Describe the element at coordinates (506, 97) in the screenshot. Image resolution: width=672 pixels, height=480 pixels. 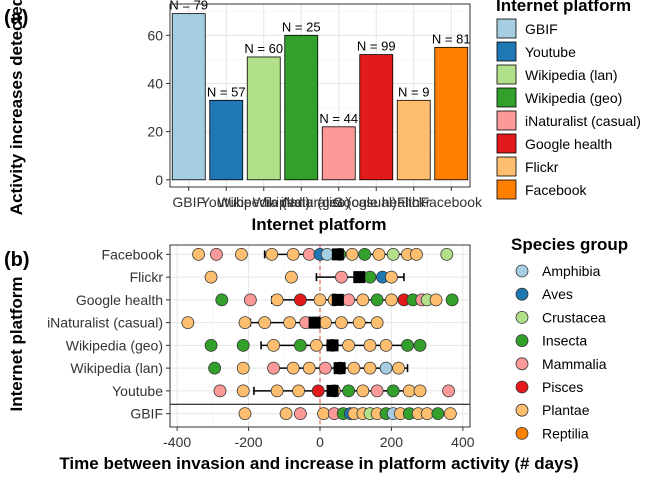
I see `legend-a-swatch-wikipedia-geo` at that location.